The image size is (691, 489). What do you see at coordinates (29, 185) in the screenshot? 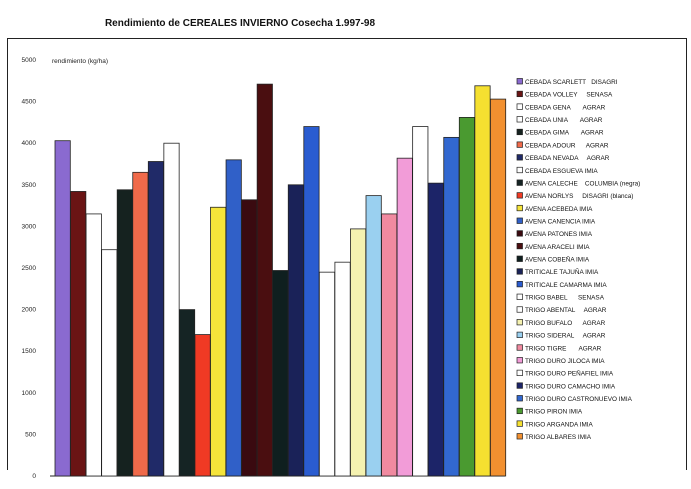
I see `y-tick-label: 3500` at bounding box center [29, 185].